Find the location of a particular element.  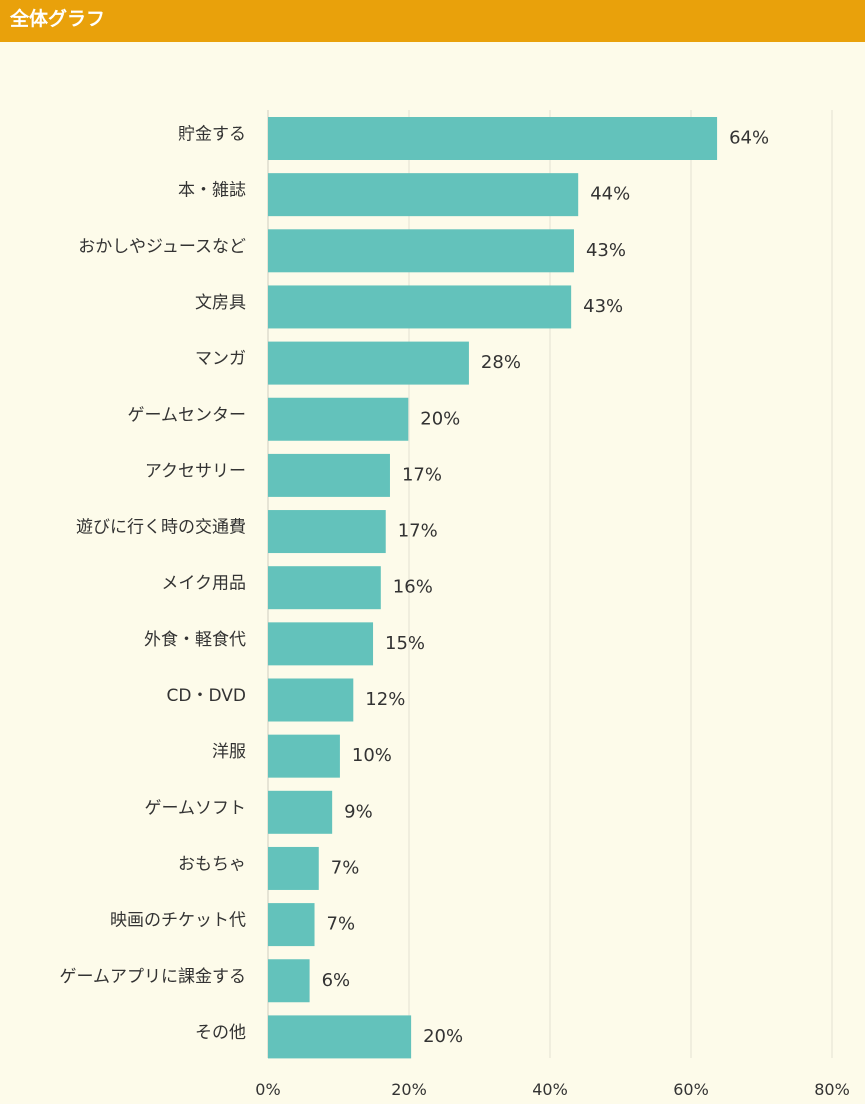

category-label: ゲームソフト is located at coordinates (196, 808).